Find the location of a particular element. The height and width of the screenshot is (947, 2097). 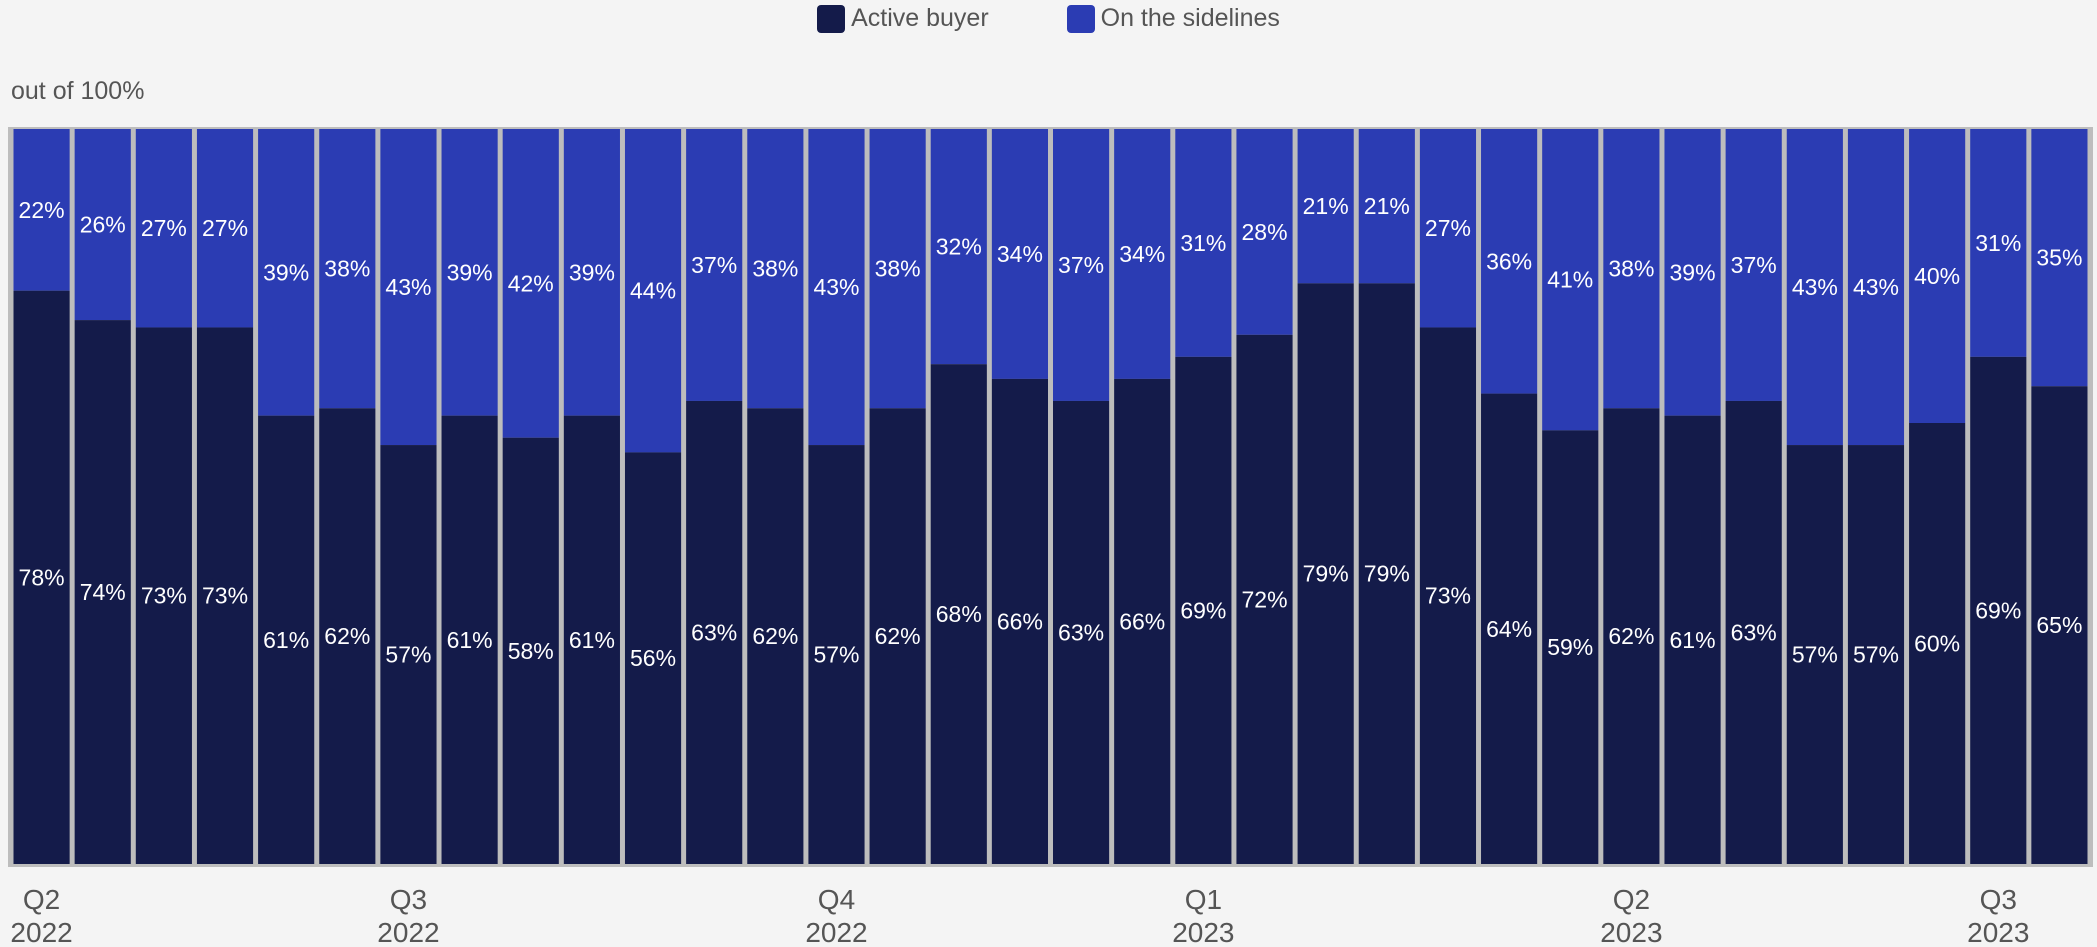

data-label-on-the-sidelines: 40% is located at coordinates (1937, 276).